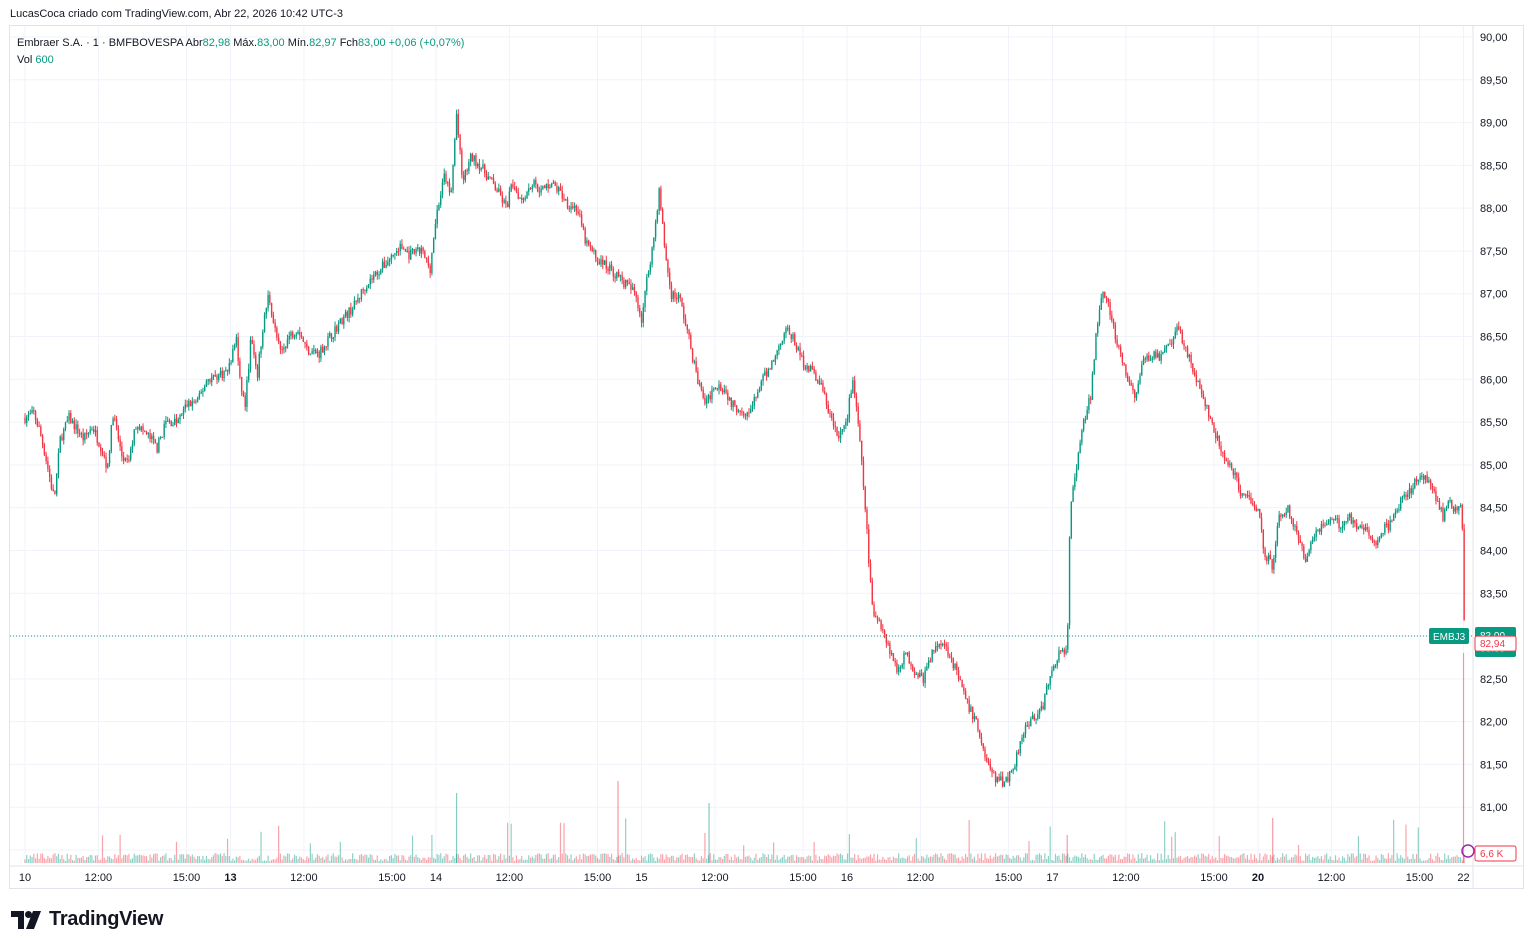 This screenshot has width=1534, height=951. Describe the element at coordinates (25, 60) in the screenshot. I see `legend-vol-label: Vol` at that location.